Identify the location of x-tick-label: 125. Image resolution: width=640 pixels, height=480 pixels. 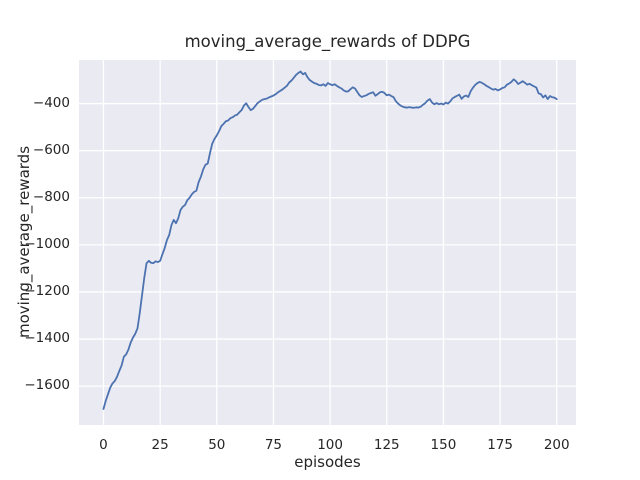
(386, 445).